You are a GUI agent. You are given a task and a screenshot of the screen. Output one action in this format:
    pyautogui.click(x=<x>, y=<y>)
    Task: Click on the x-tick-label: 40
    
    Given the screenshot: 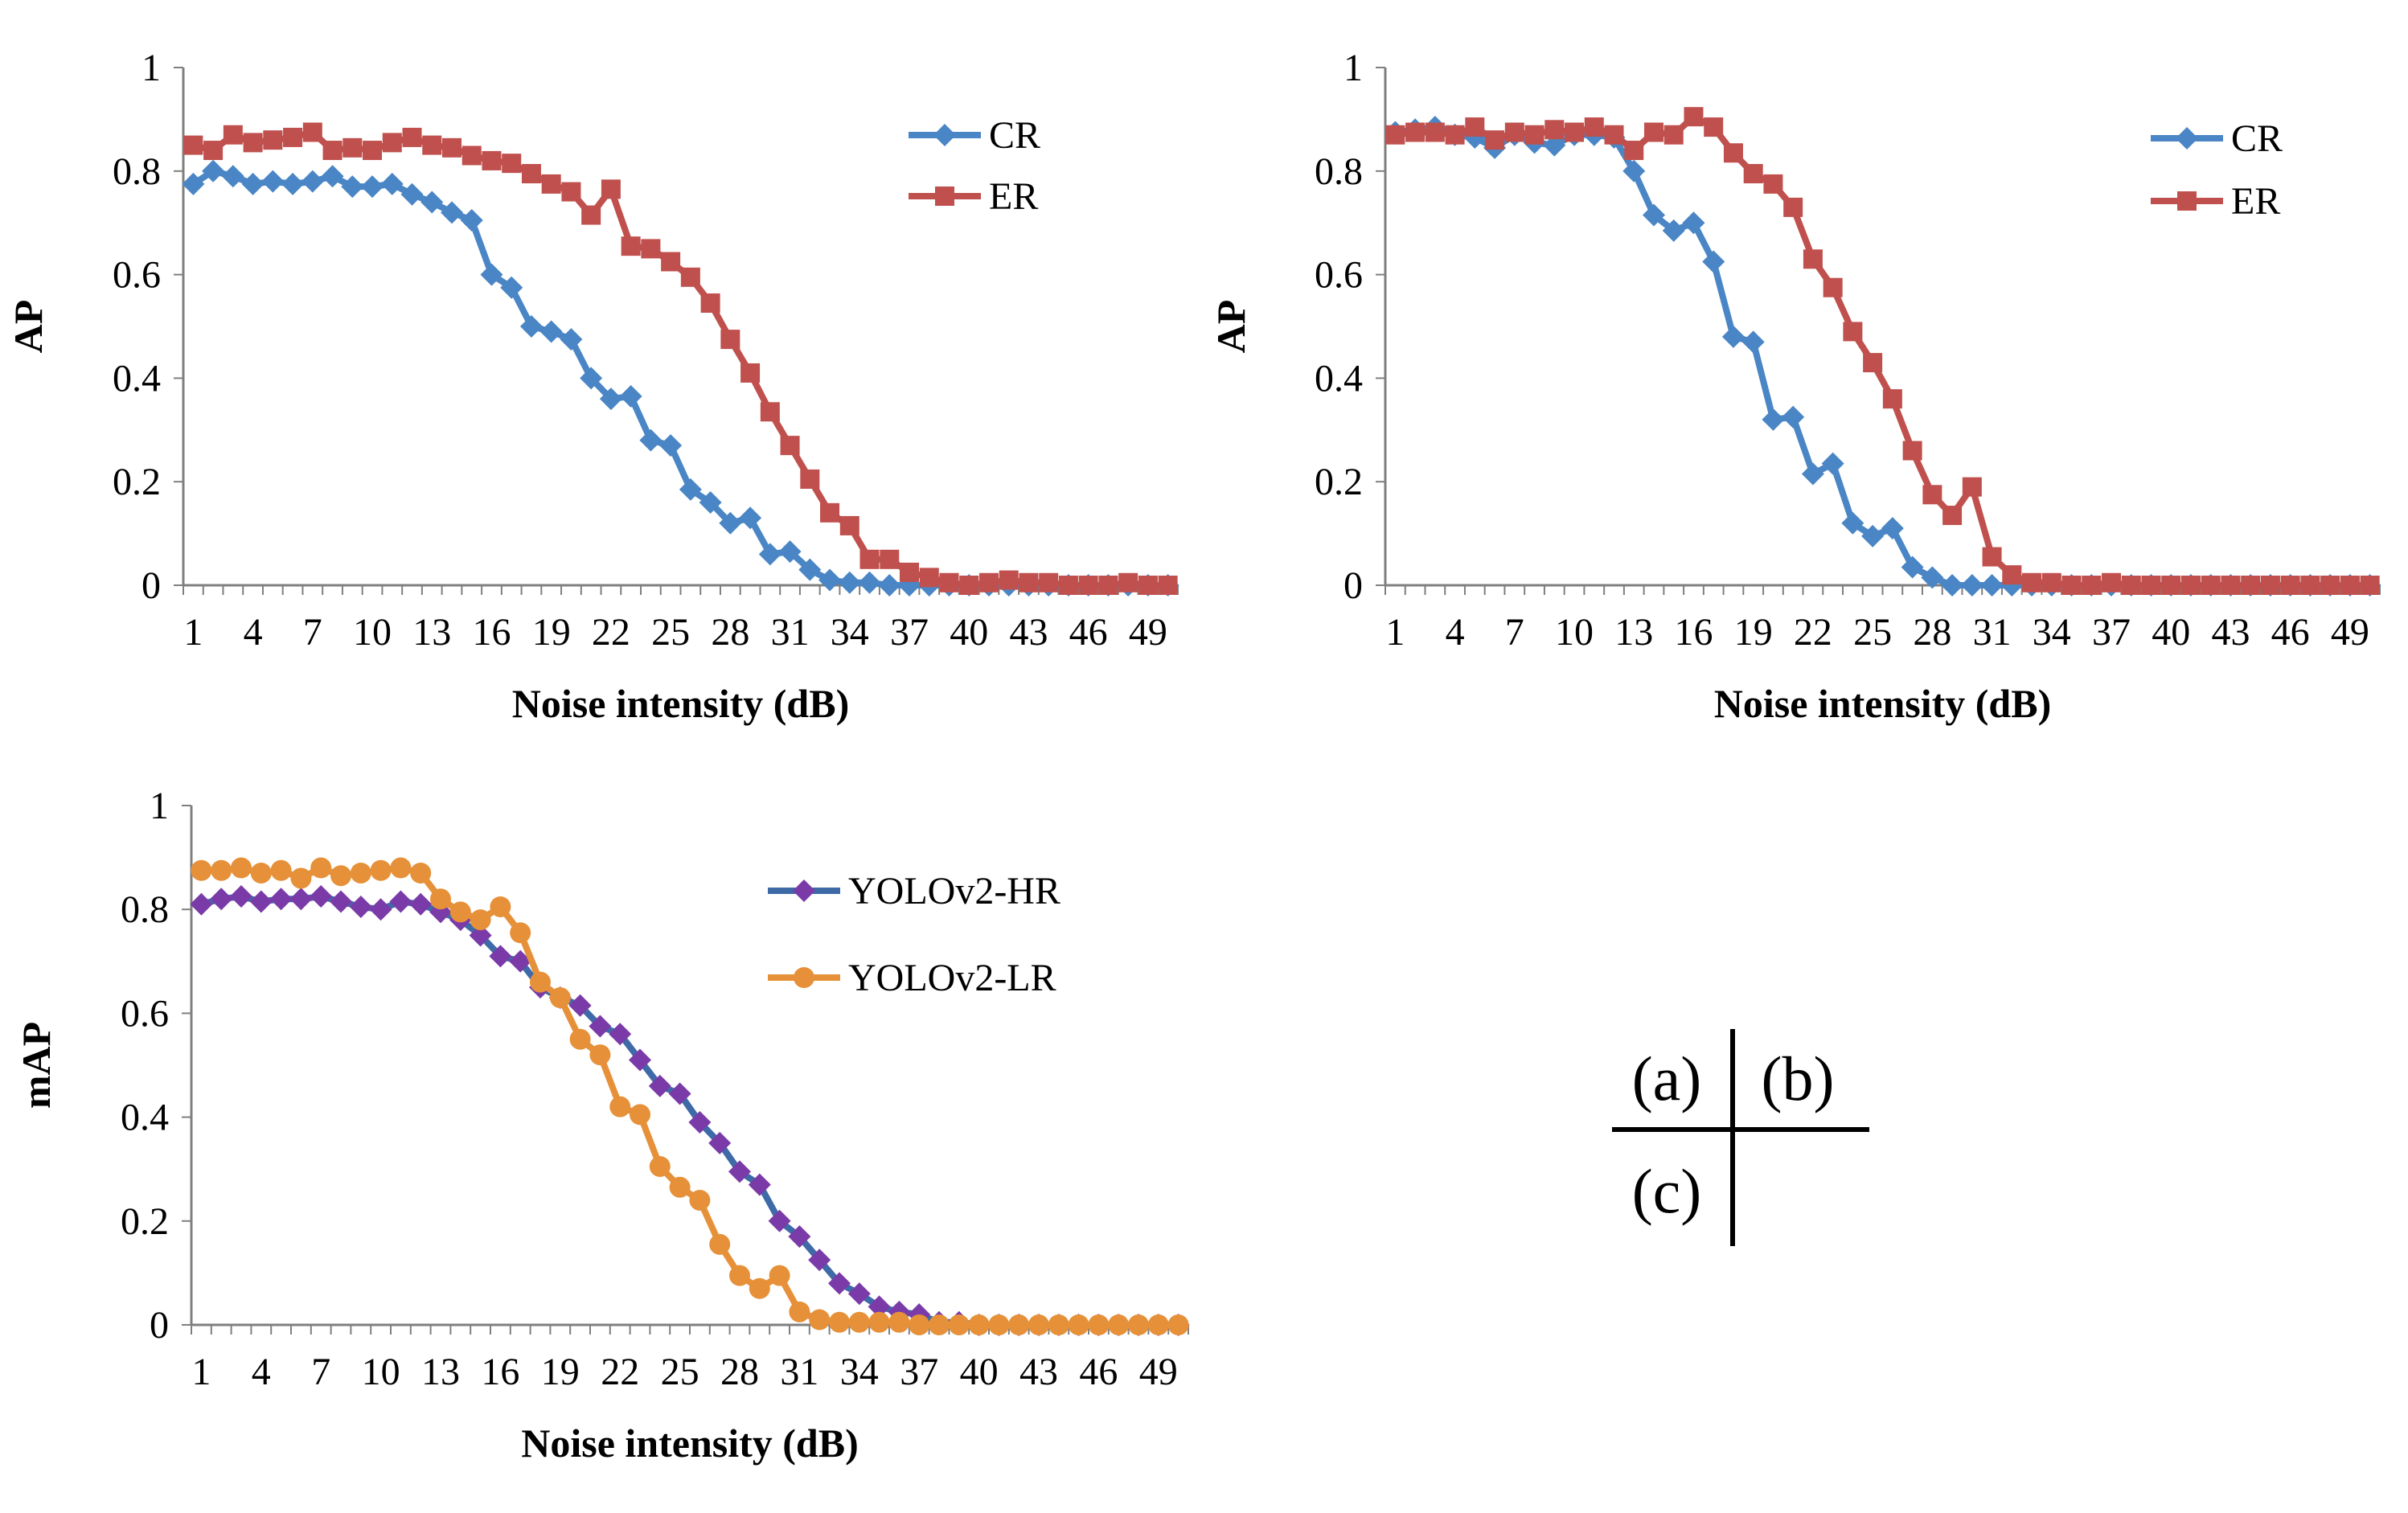 What is the action you would take?
    pyautogui.click(x=2171, y=632)
    